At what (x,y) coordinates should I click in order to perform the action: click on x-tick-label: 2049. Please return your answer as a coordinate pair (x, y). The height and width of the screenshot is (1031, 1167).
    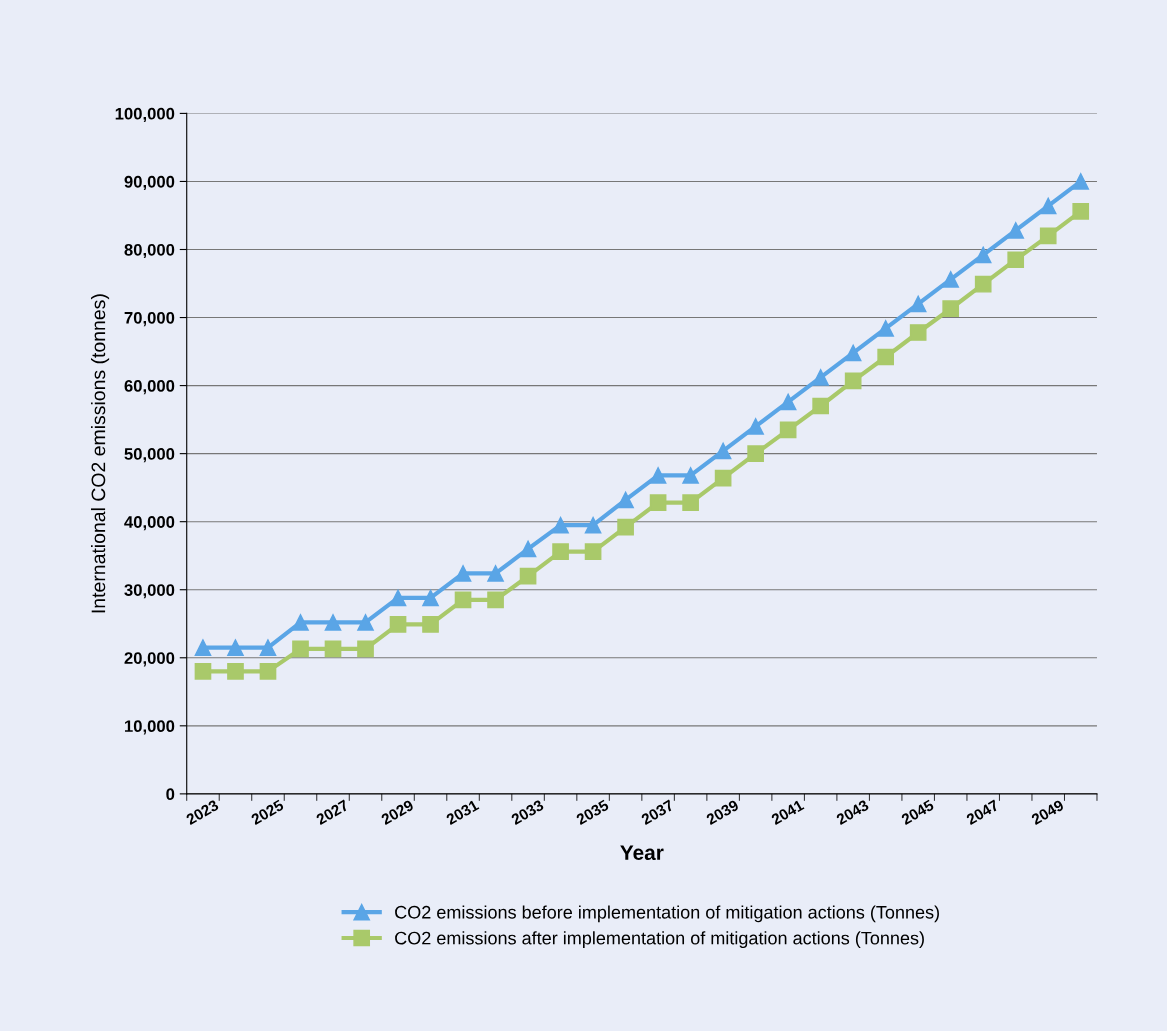
    Looking at the image, I should click on (1047, 812).